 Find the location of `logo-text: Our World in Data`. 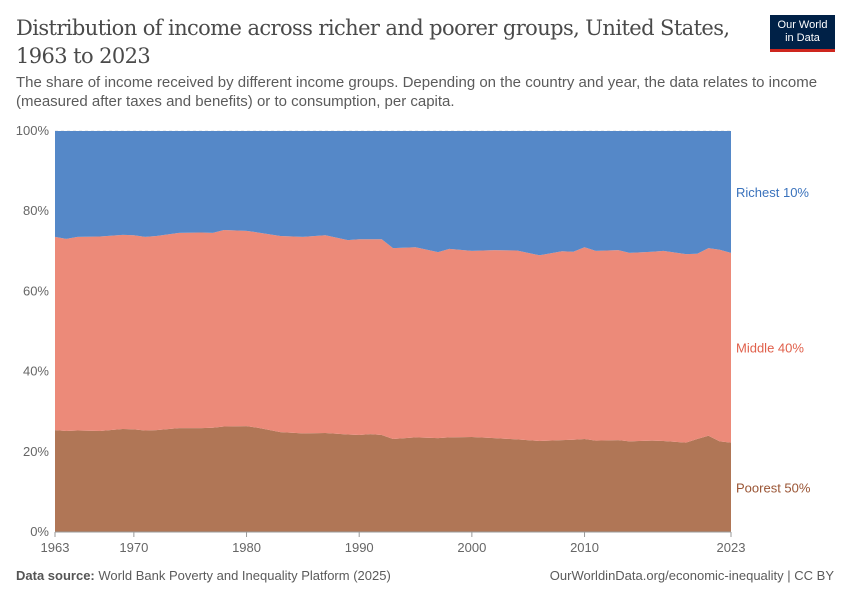

logo-text: Our World in Data is located at coordinates (802, 31).